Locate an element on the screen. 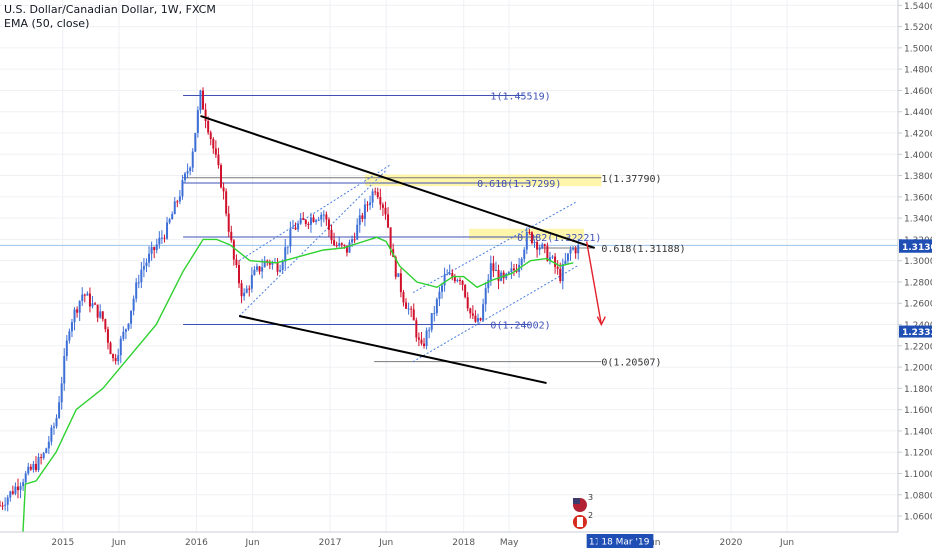  trendline-resistance is located at coordinates (397, 182).